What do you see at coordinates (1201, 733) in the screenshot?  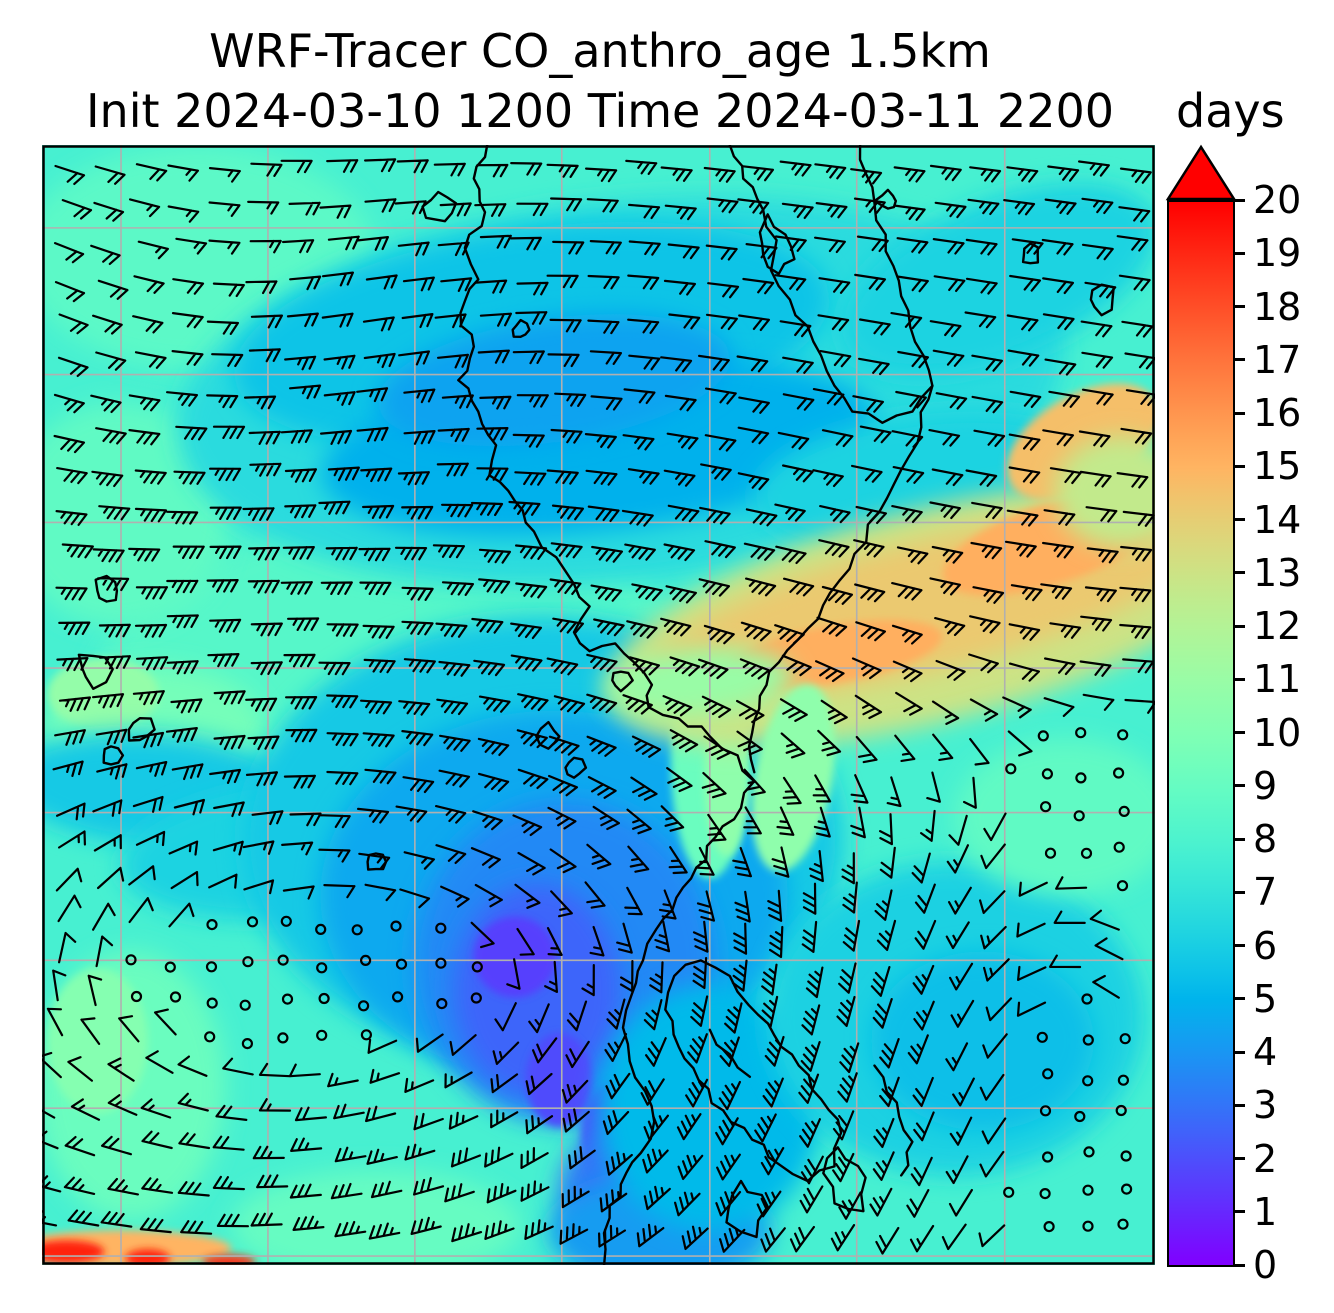 I see `colorbar` at bounding box center [1201, 733].